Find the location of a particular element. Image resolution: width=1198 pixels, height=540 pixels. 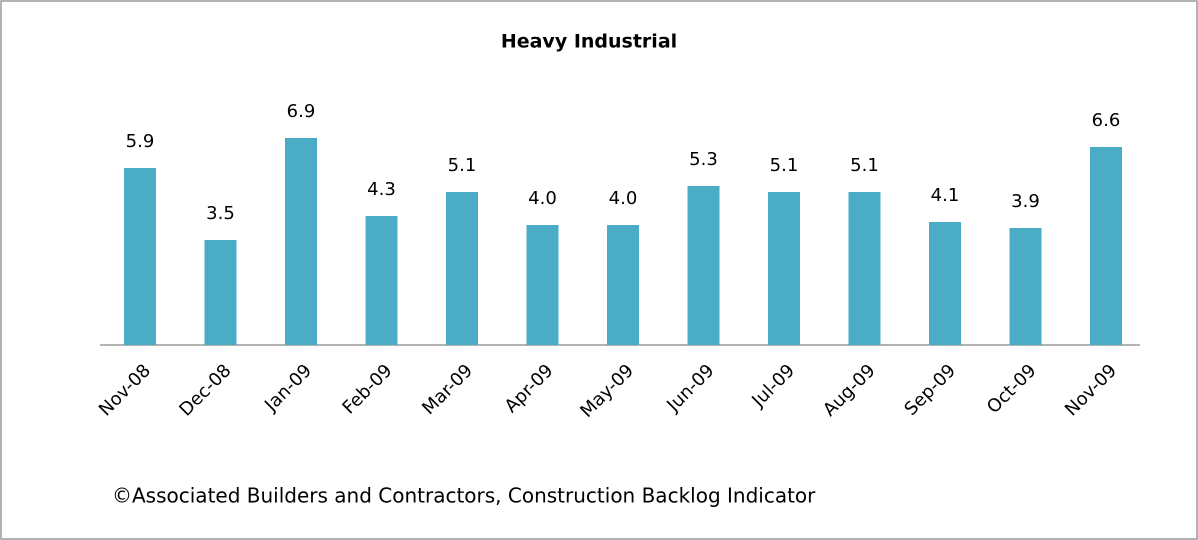

value-label: 5.9 is located at coordinates (140, 141).